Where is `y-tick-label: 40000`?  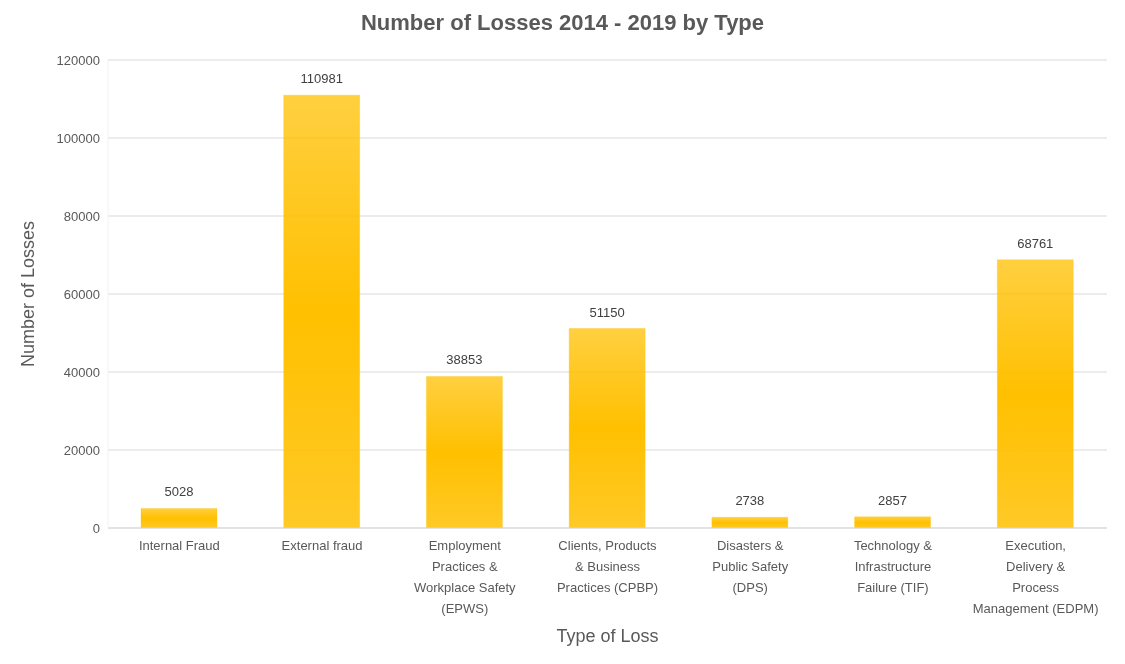
y-tick-label: 40000 is located at coordinates (81, 372).